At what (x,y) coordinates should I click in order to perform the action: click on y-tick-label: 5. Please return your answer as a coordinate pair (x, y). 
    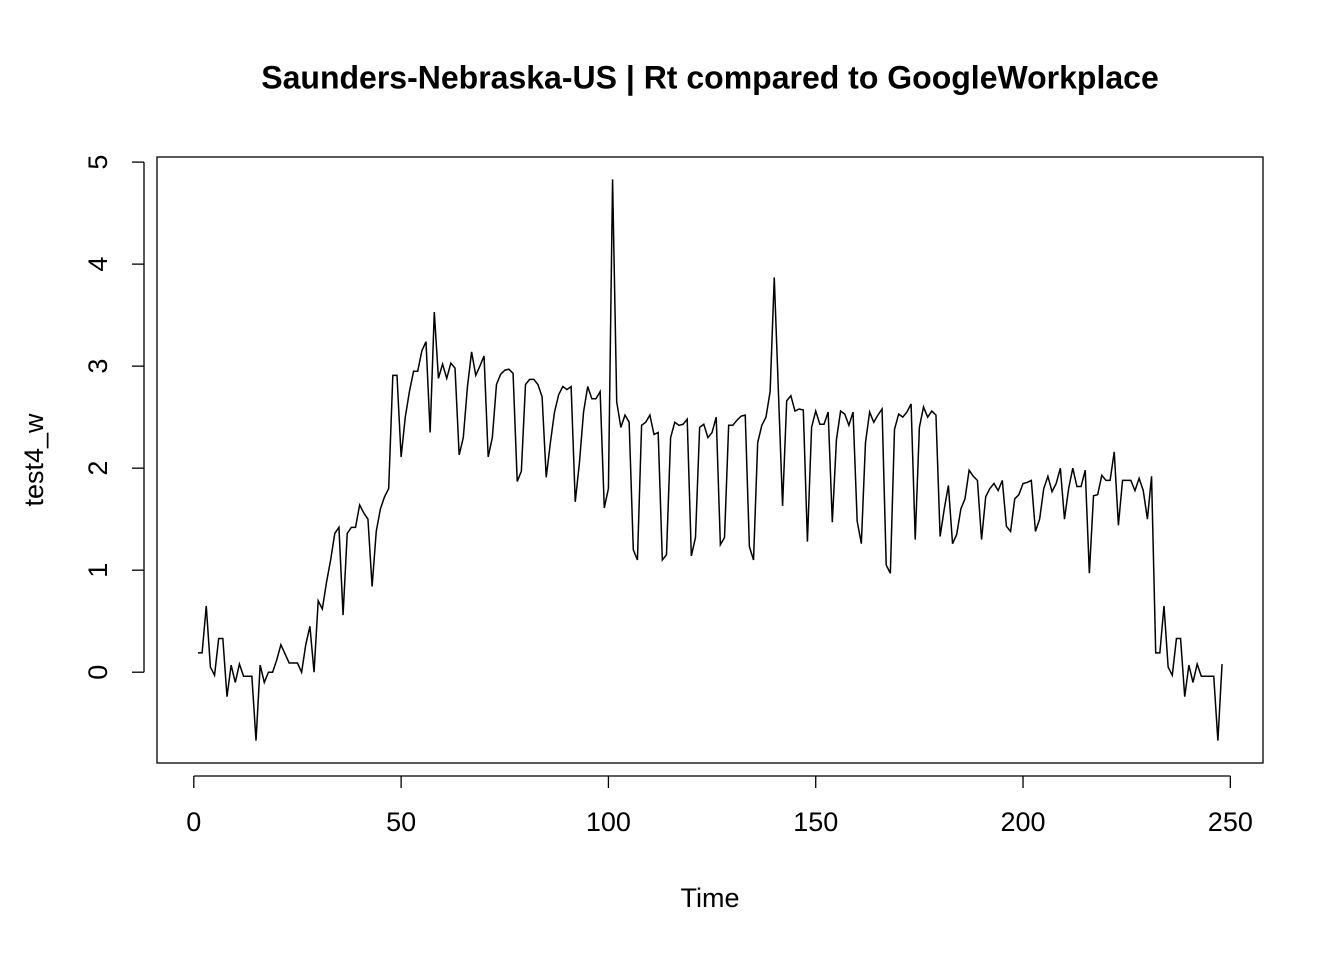
    Looking at the image, I should click on (98, 162).